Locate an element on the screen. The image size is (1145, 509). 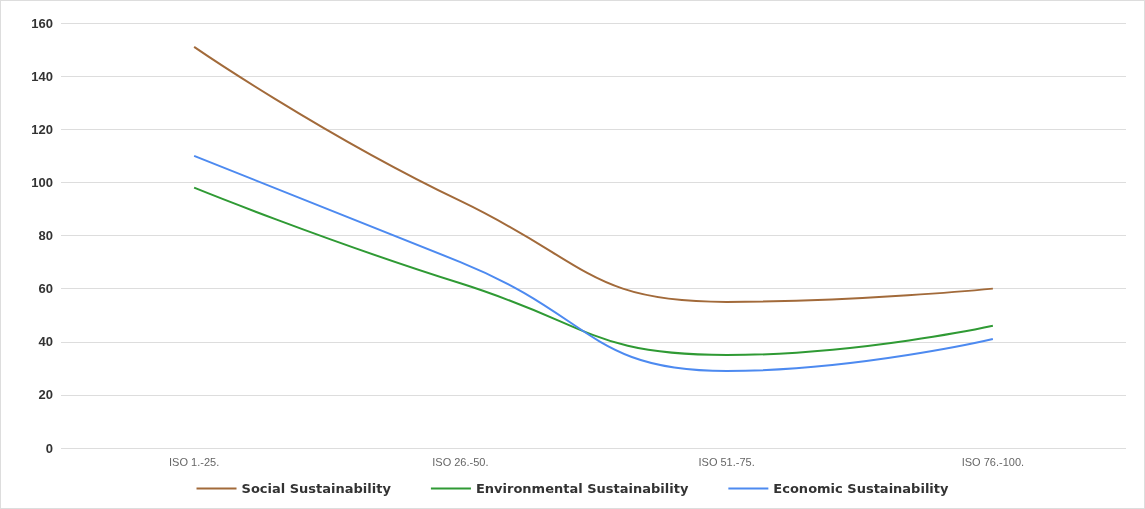
x-tick-label: ISO 51.-75. is located at coordinates (726, 461).